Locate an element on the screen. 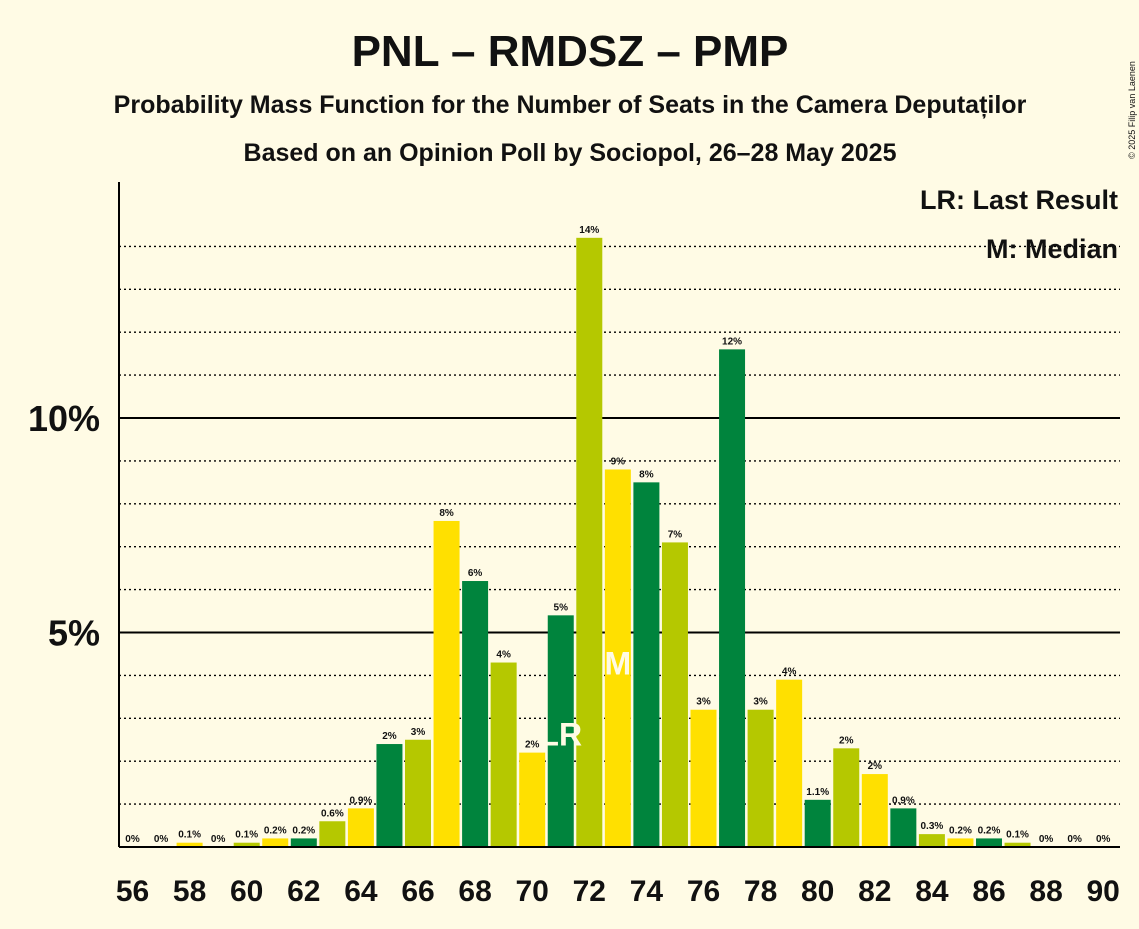  x-tick-label: 80 is located at coordinates (817, 891).